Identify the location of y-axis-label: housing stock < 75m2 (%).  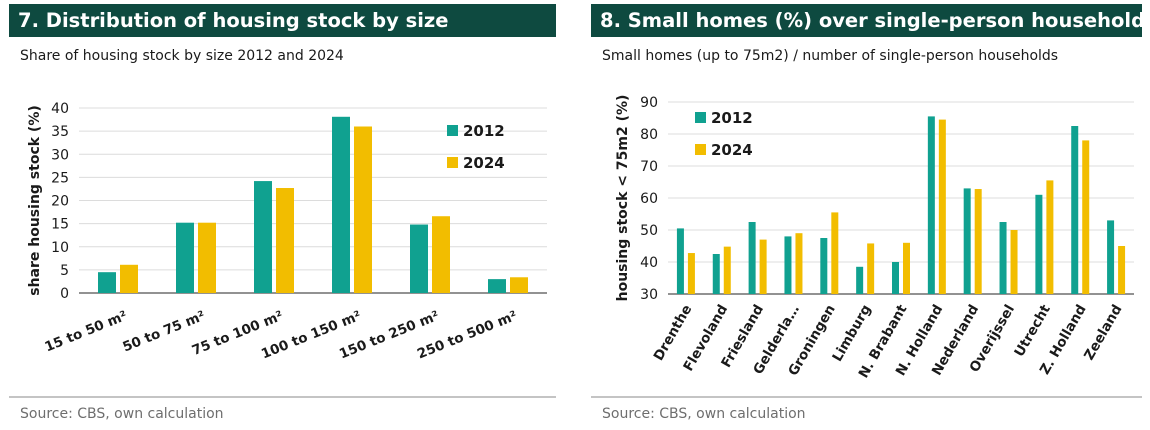
(623, 198).